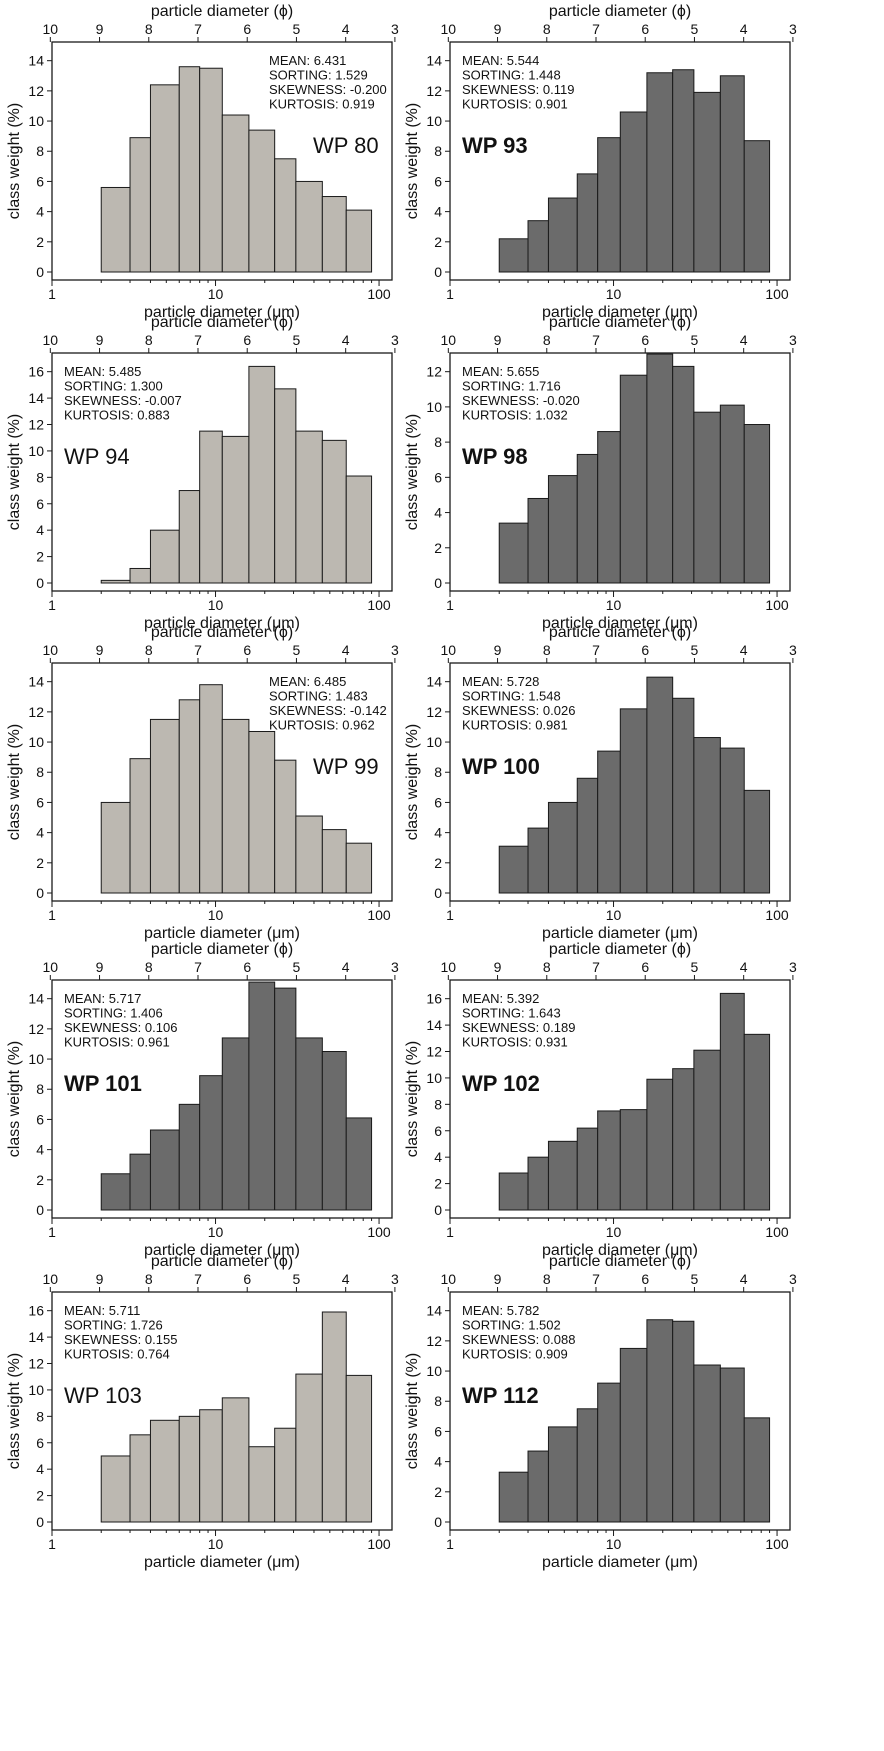 This screenshot has width=884, height=1751. I want to click on statistic-label: KURTOSIS: 0.919, so click(322, 104).